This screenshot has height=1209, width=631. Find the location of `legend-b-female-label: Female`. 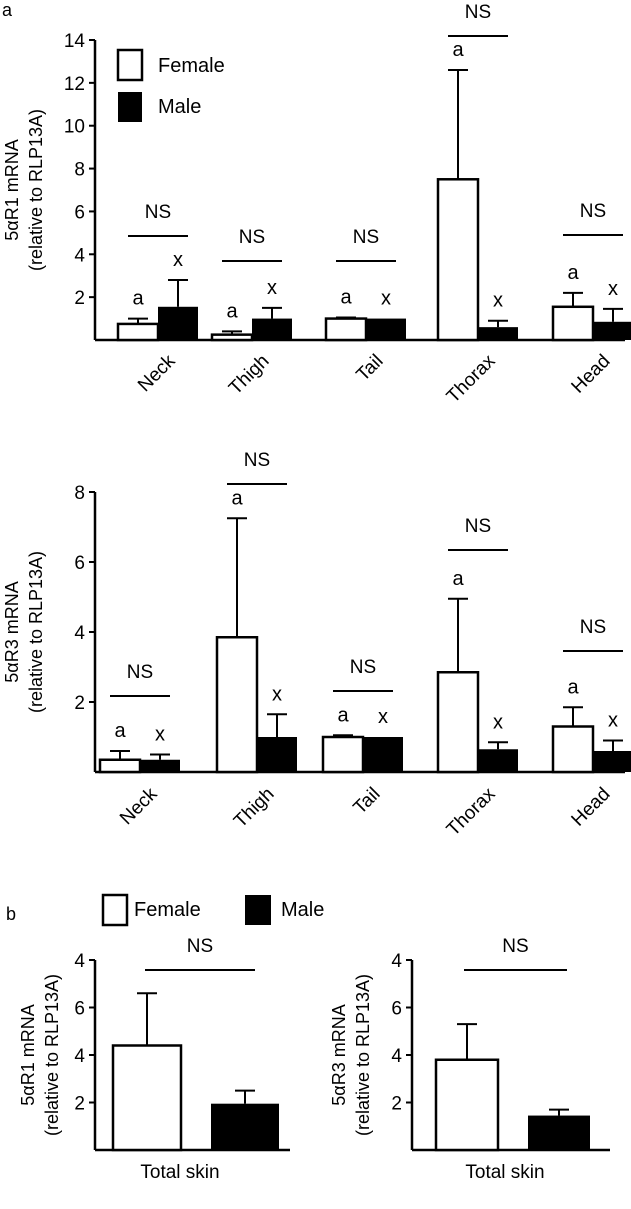

legend-b-female-label: Female is located at coordinates (167, 910).